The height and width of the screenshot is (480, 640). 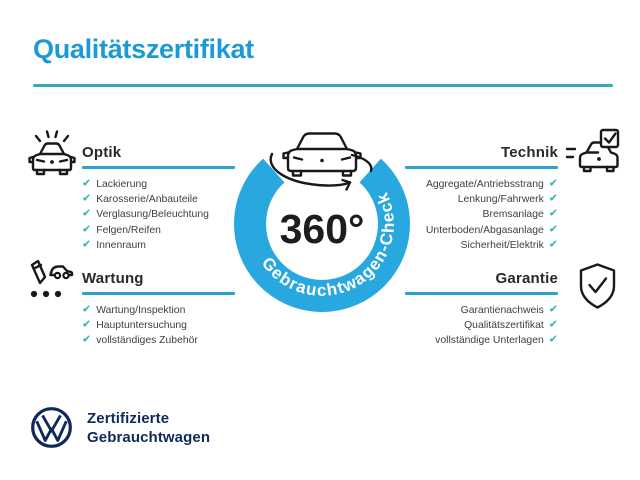 I want to click on check-item-label: Unterboden/Abgasanlage, so click(x=484, y=230).